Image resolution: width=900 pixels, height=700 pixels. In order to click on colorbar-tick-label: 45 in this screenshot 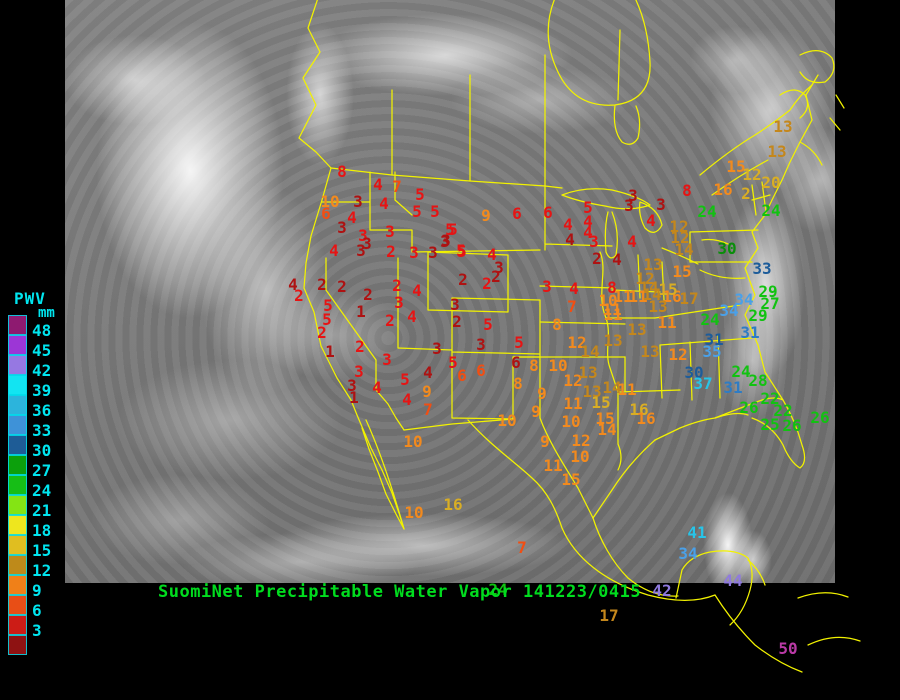, I will do `click(42, 350)`.